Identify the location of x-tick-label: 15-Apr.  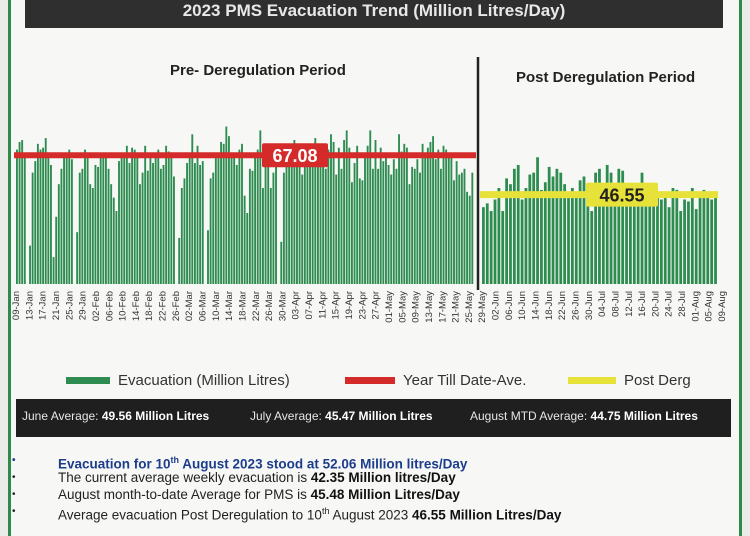
(336, 305).